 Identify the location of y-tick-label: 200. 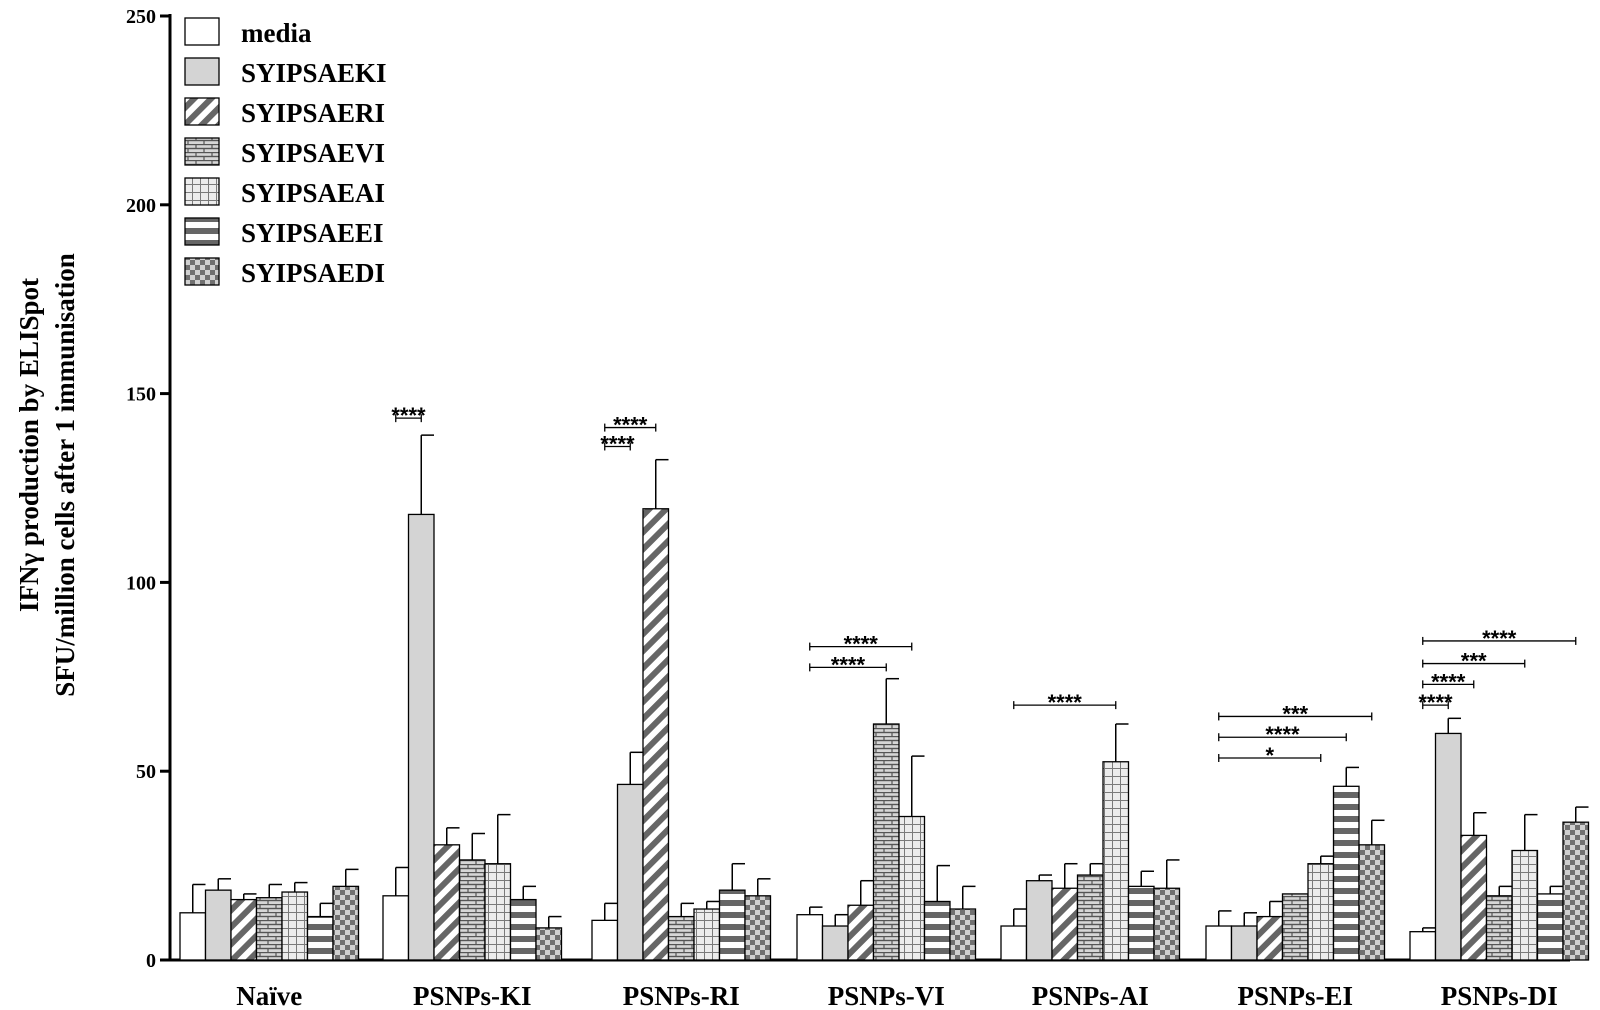
(141, 206).